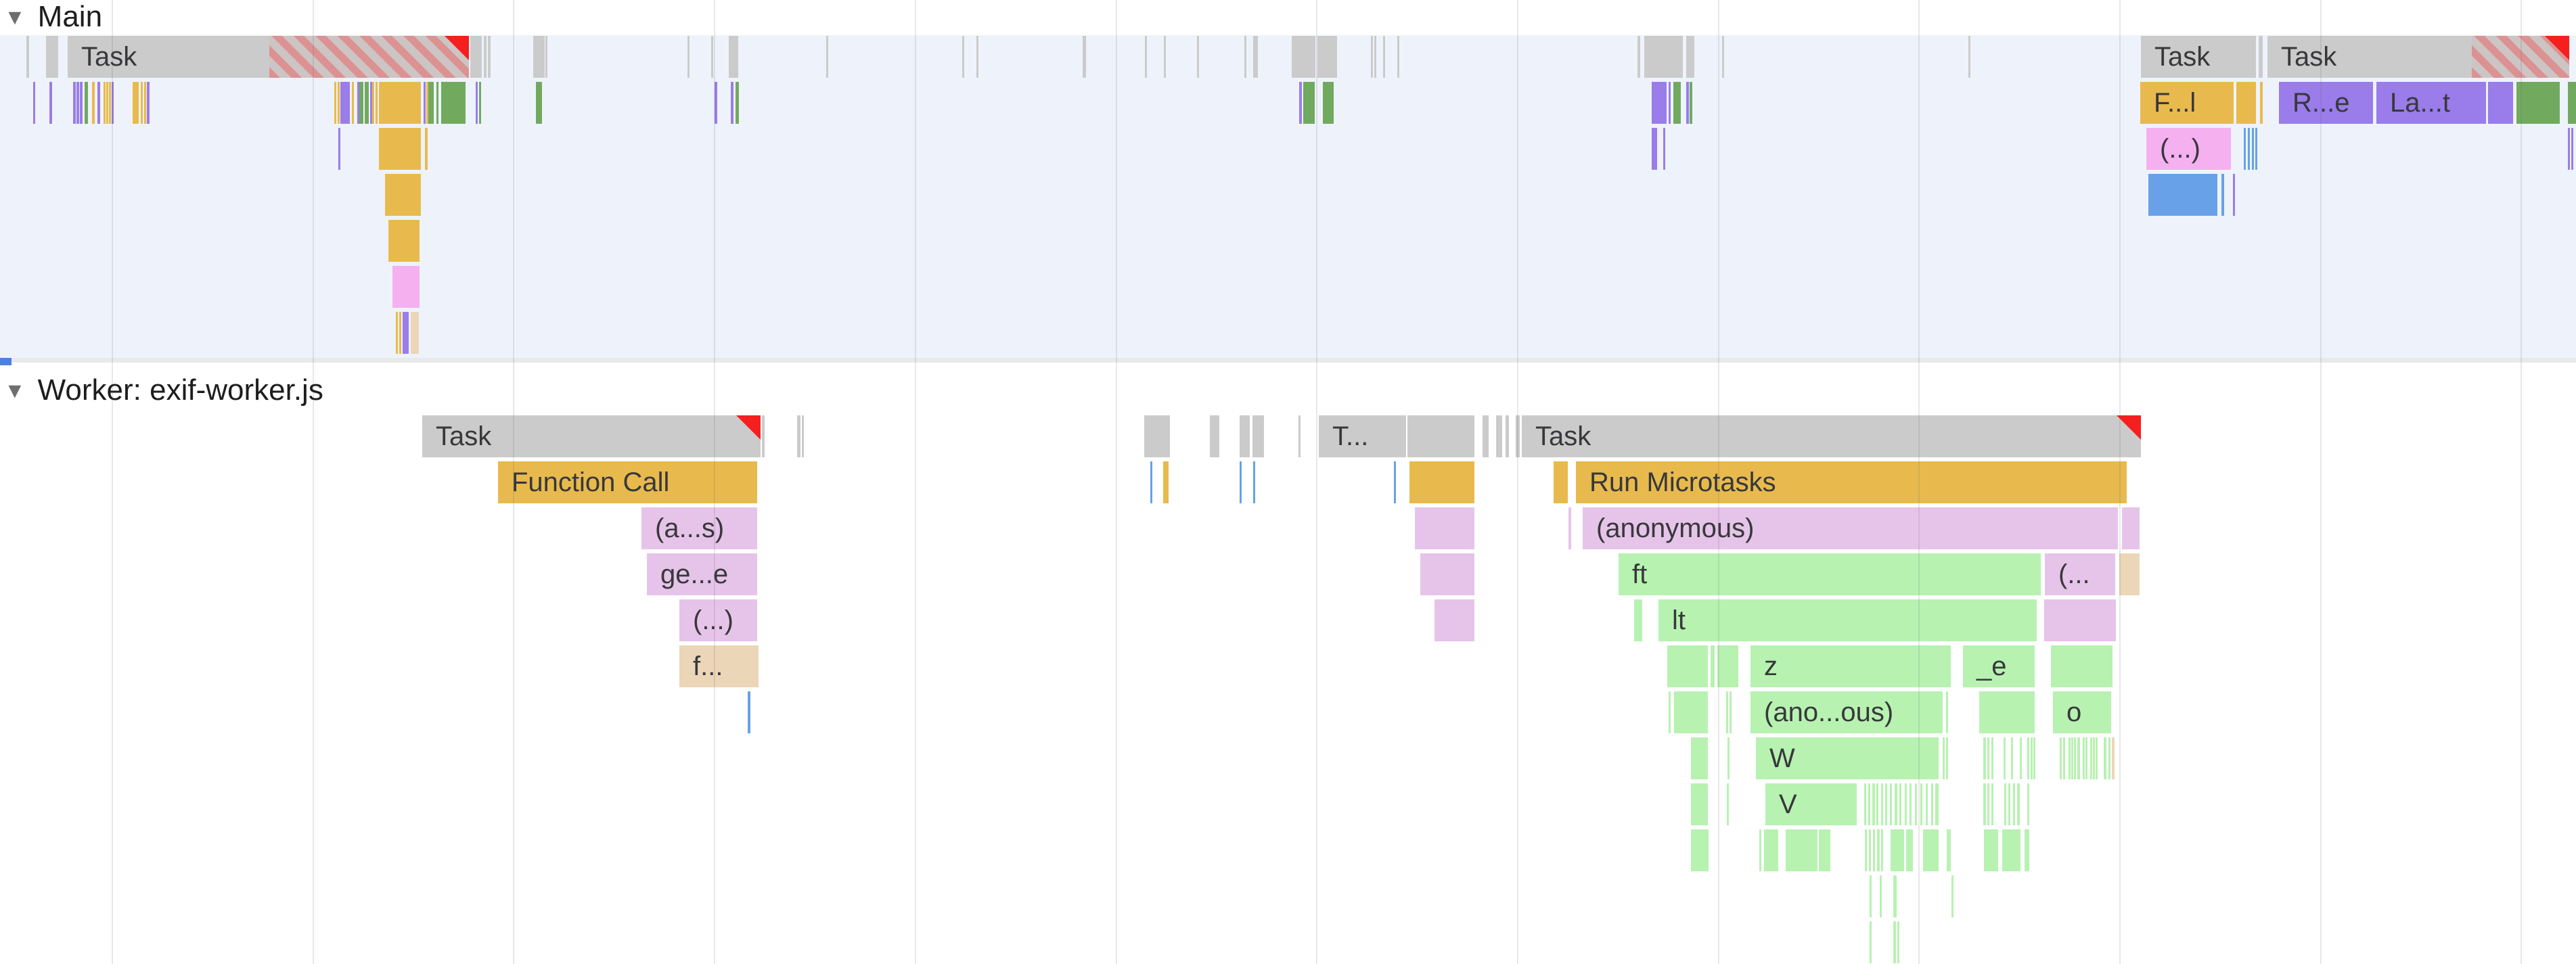 This screenshot has height=964, width=2576. What do you see at coordinates (53, 17) in the screenshot?
I see `track-header-main: ▼ Main` at bounding box center [53, 17].